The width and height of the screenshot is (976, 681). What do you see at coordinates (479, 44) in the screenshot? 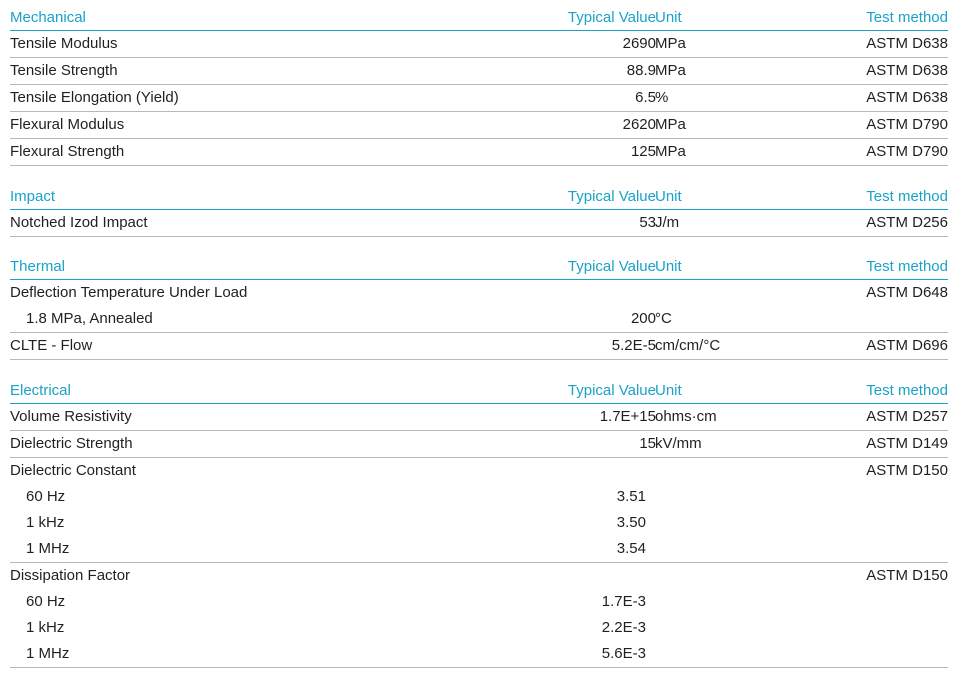
I see `table-row: Tensile Modulus 2690 MPa ASTM D638` at bounding box center [479, 44].